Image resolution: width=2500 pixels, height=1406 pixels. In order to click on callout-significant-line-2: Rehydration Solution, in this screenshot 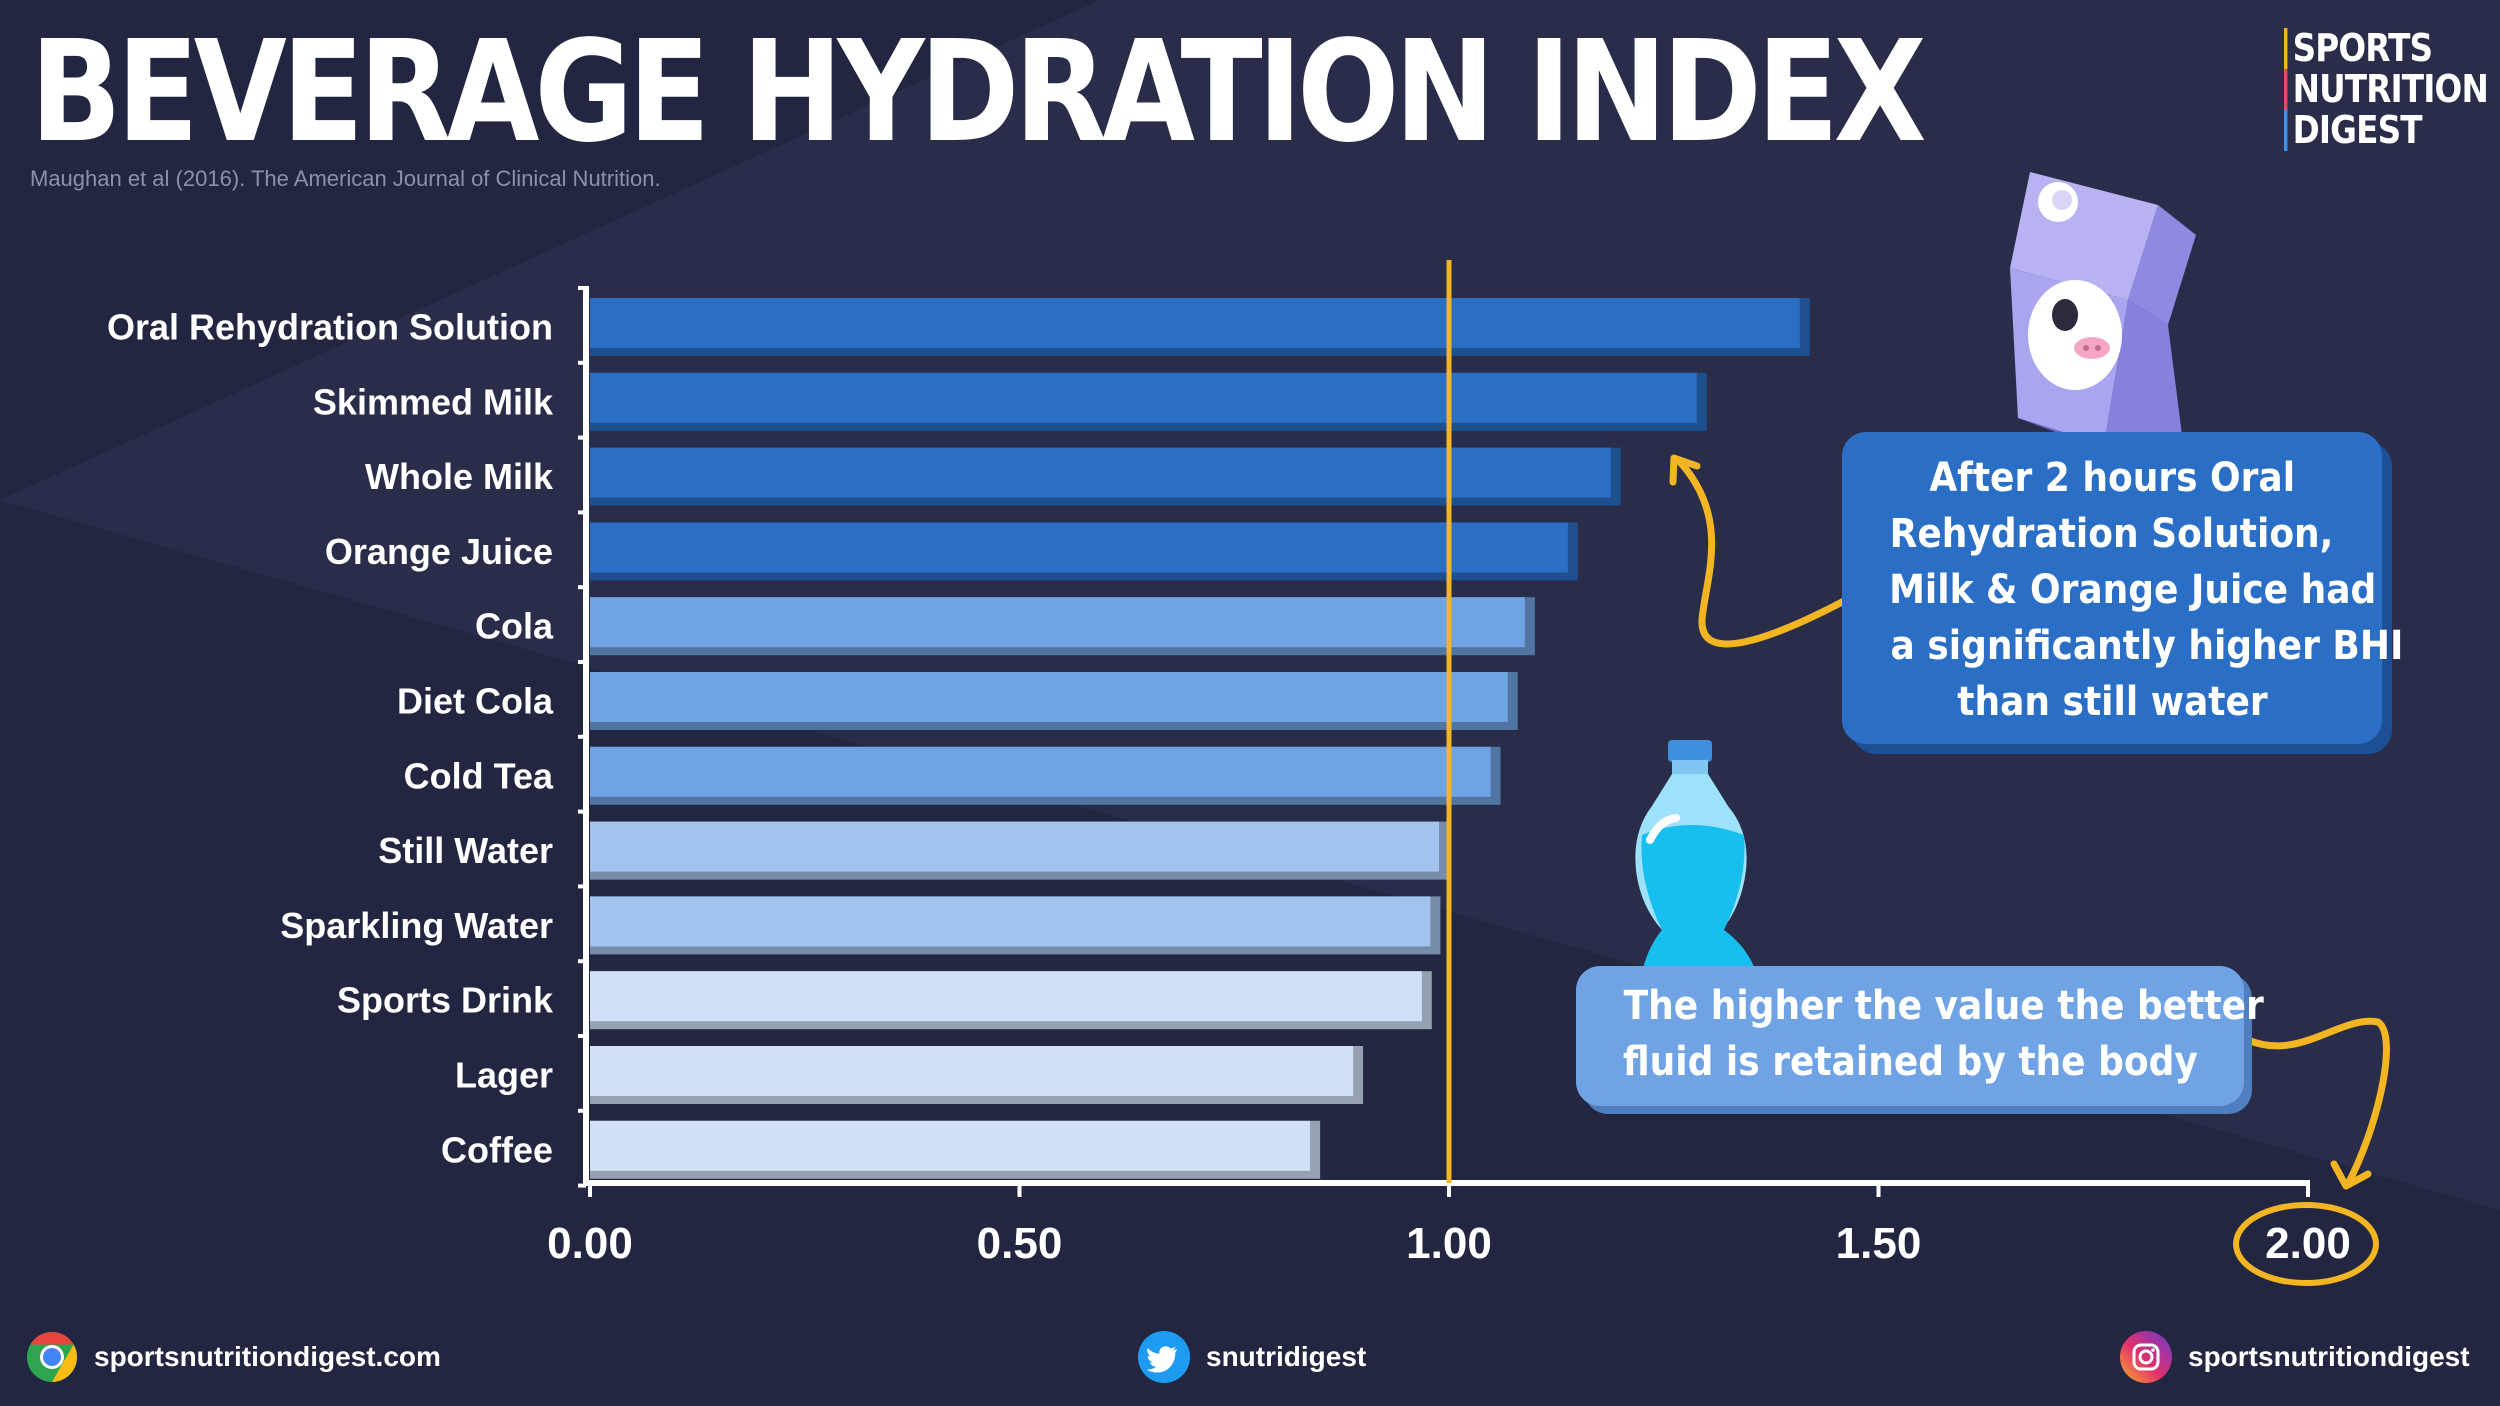, I will do `click(2112, 534)`.